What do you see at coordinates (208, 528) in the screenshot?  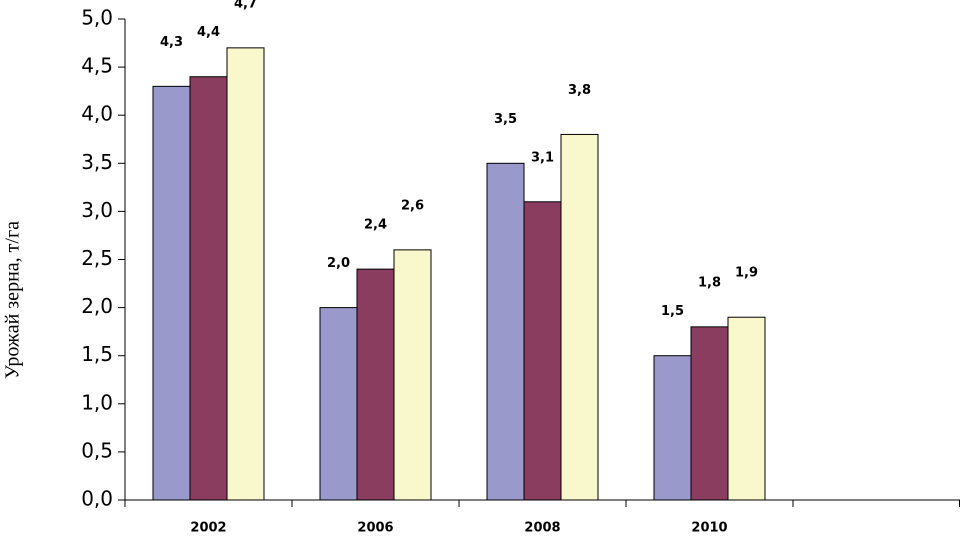 I see `x-tick-label: 2002` at bounding box center [208, 528].